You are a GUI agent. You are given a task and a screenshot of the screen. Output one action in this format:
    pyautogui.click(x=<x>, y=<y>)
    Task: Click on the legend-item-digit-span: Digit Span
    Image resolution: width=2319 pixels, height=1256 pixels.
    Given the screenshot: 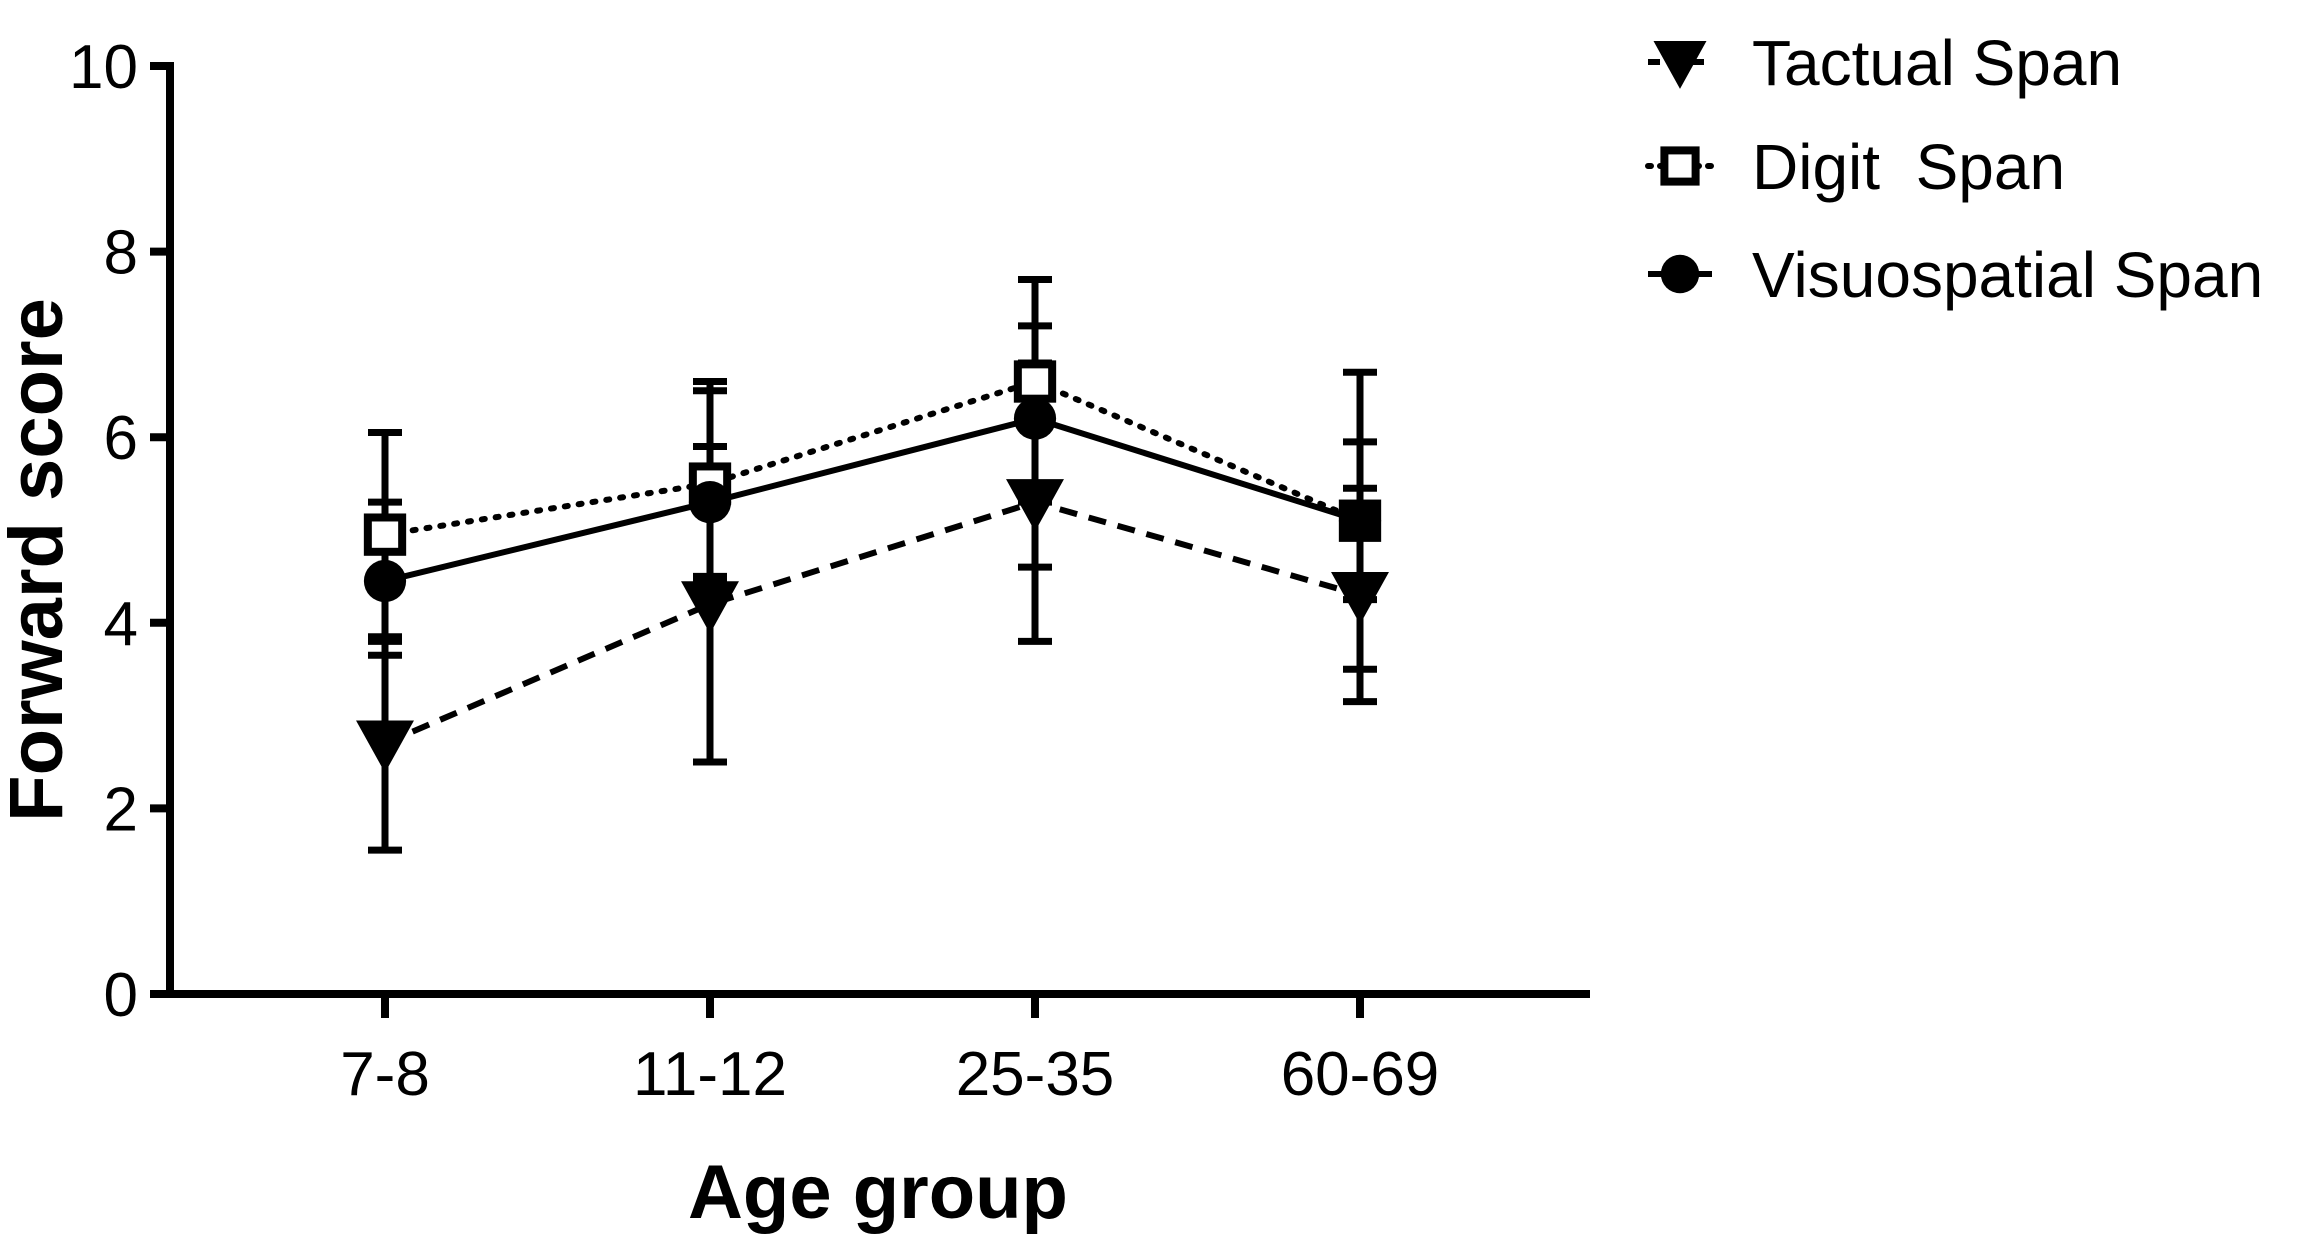 What is the action you would take?
    pyautogui.click(x=1855, y=167)
    